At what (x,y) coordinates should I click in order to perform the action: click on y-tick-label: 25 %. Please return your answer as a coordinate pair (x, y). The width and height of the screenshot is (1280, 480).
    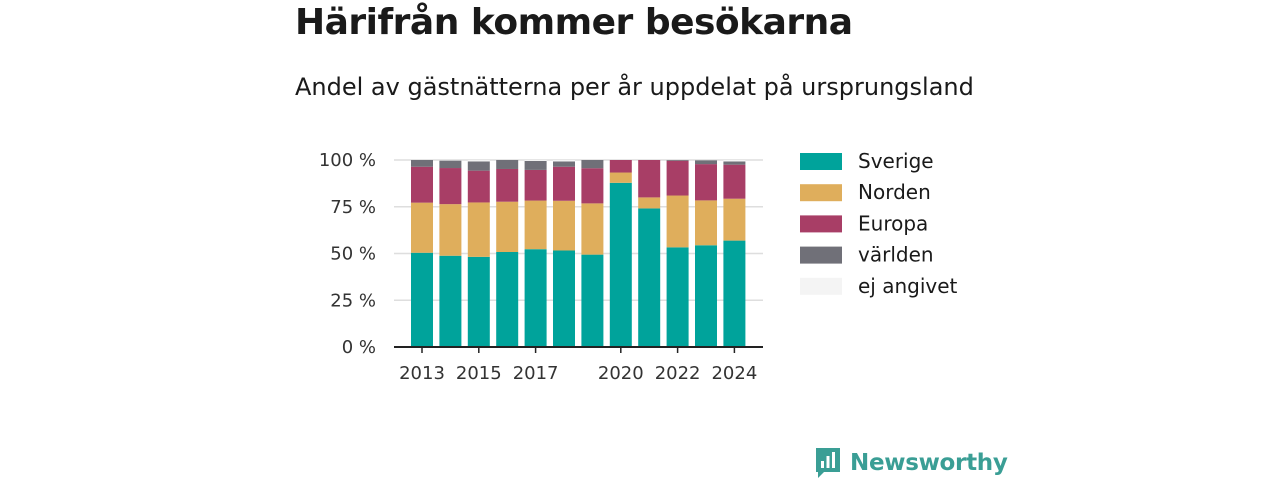
    Looking at the image, I should click on (353, 300).